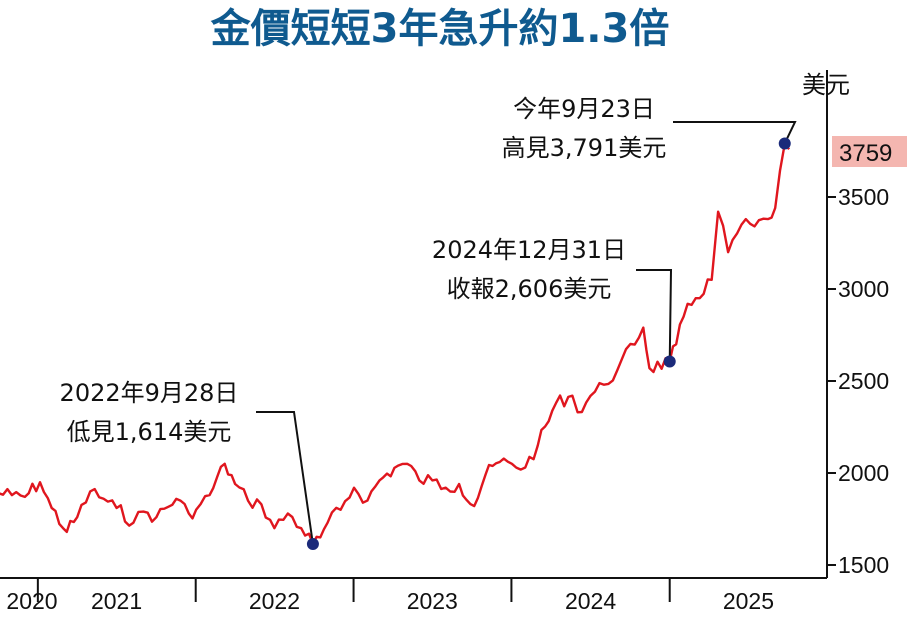  I want to click on y-tick-label: 3500, so click(863, 197).